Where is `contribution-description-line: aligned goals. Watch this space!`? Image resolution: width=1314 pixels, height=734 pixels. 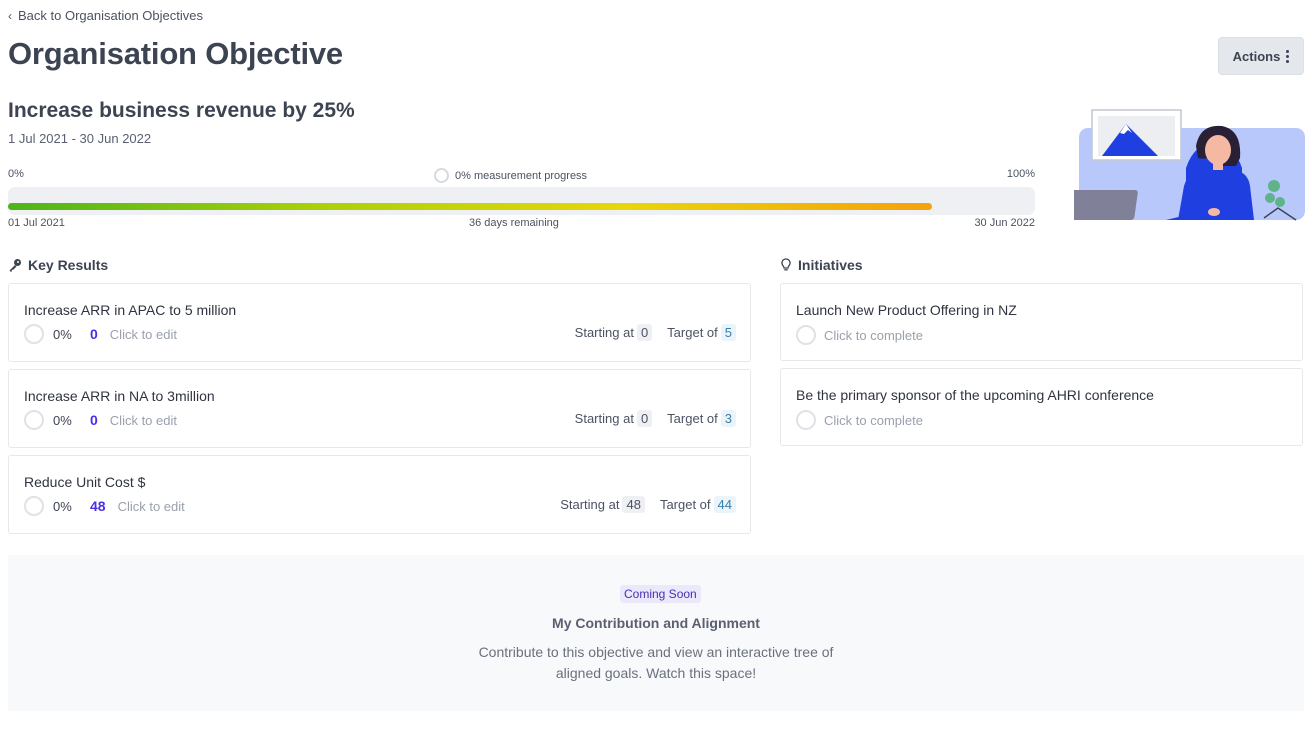 contribution-description-line: aligned goals. Watch this space! is located at coordinates (656, 673).